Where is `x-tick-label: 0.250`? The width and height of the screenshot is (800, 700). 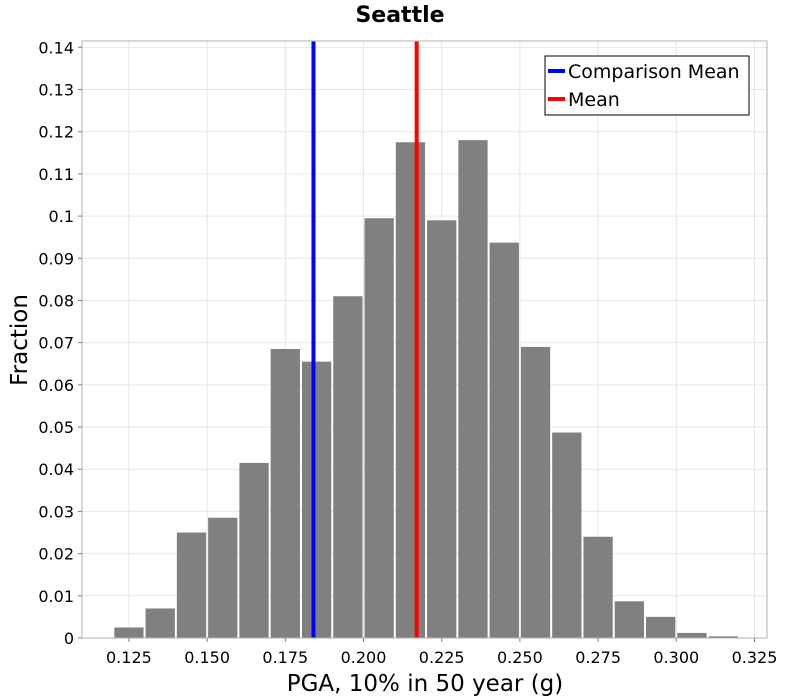 x-tick-label: 0.250 is located at coordinates (520, 657).